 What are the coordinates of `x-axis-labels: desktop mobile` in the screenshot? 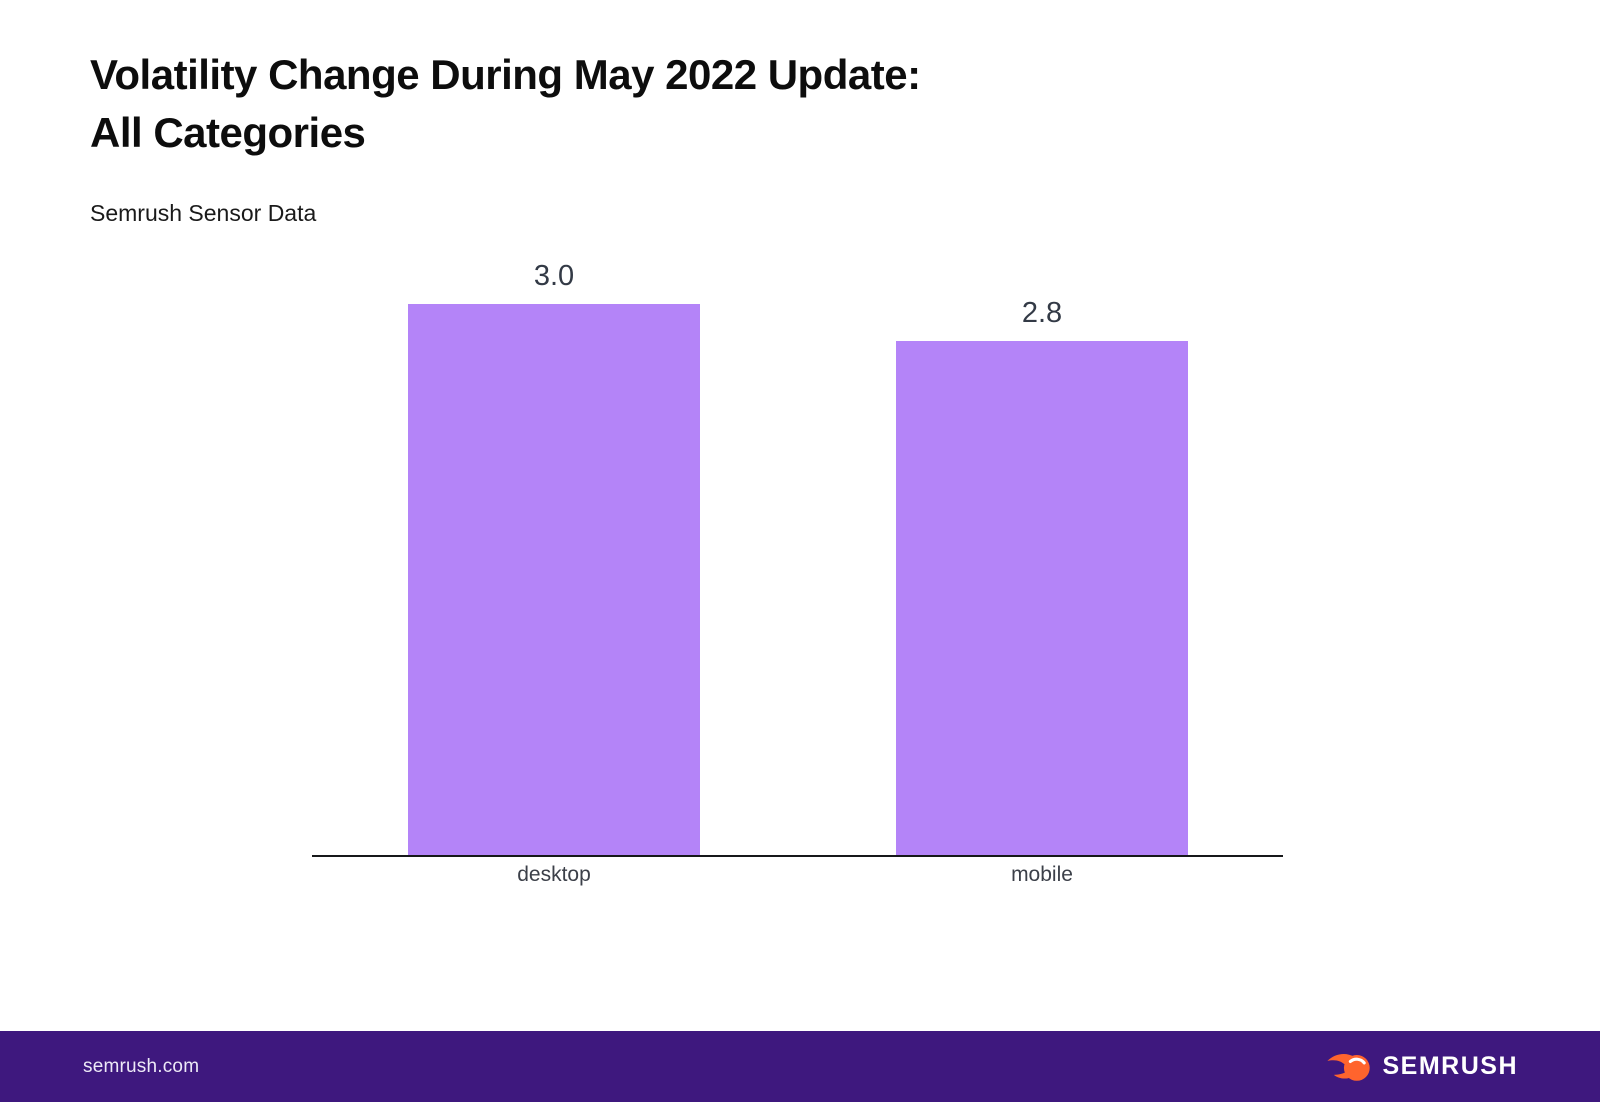 It's located at (797, 878).